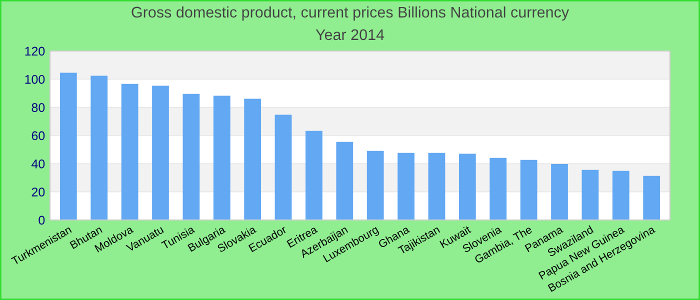 The width and height of the screenshot is (700, 300). Describe the element at coordinates (350, 34) in the screenshot. I see `chart-subtitle: Year 2014` at that location.